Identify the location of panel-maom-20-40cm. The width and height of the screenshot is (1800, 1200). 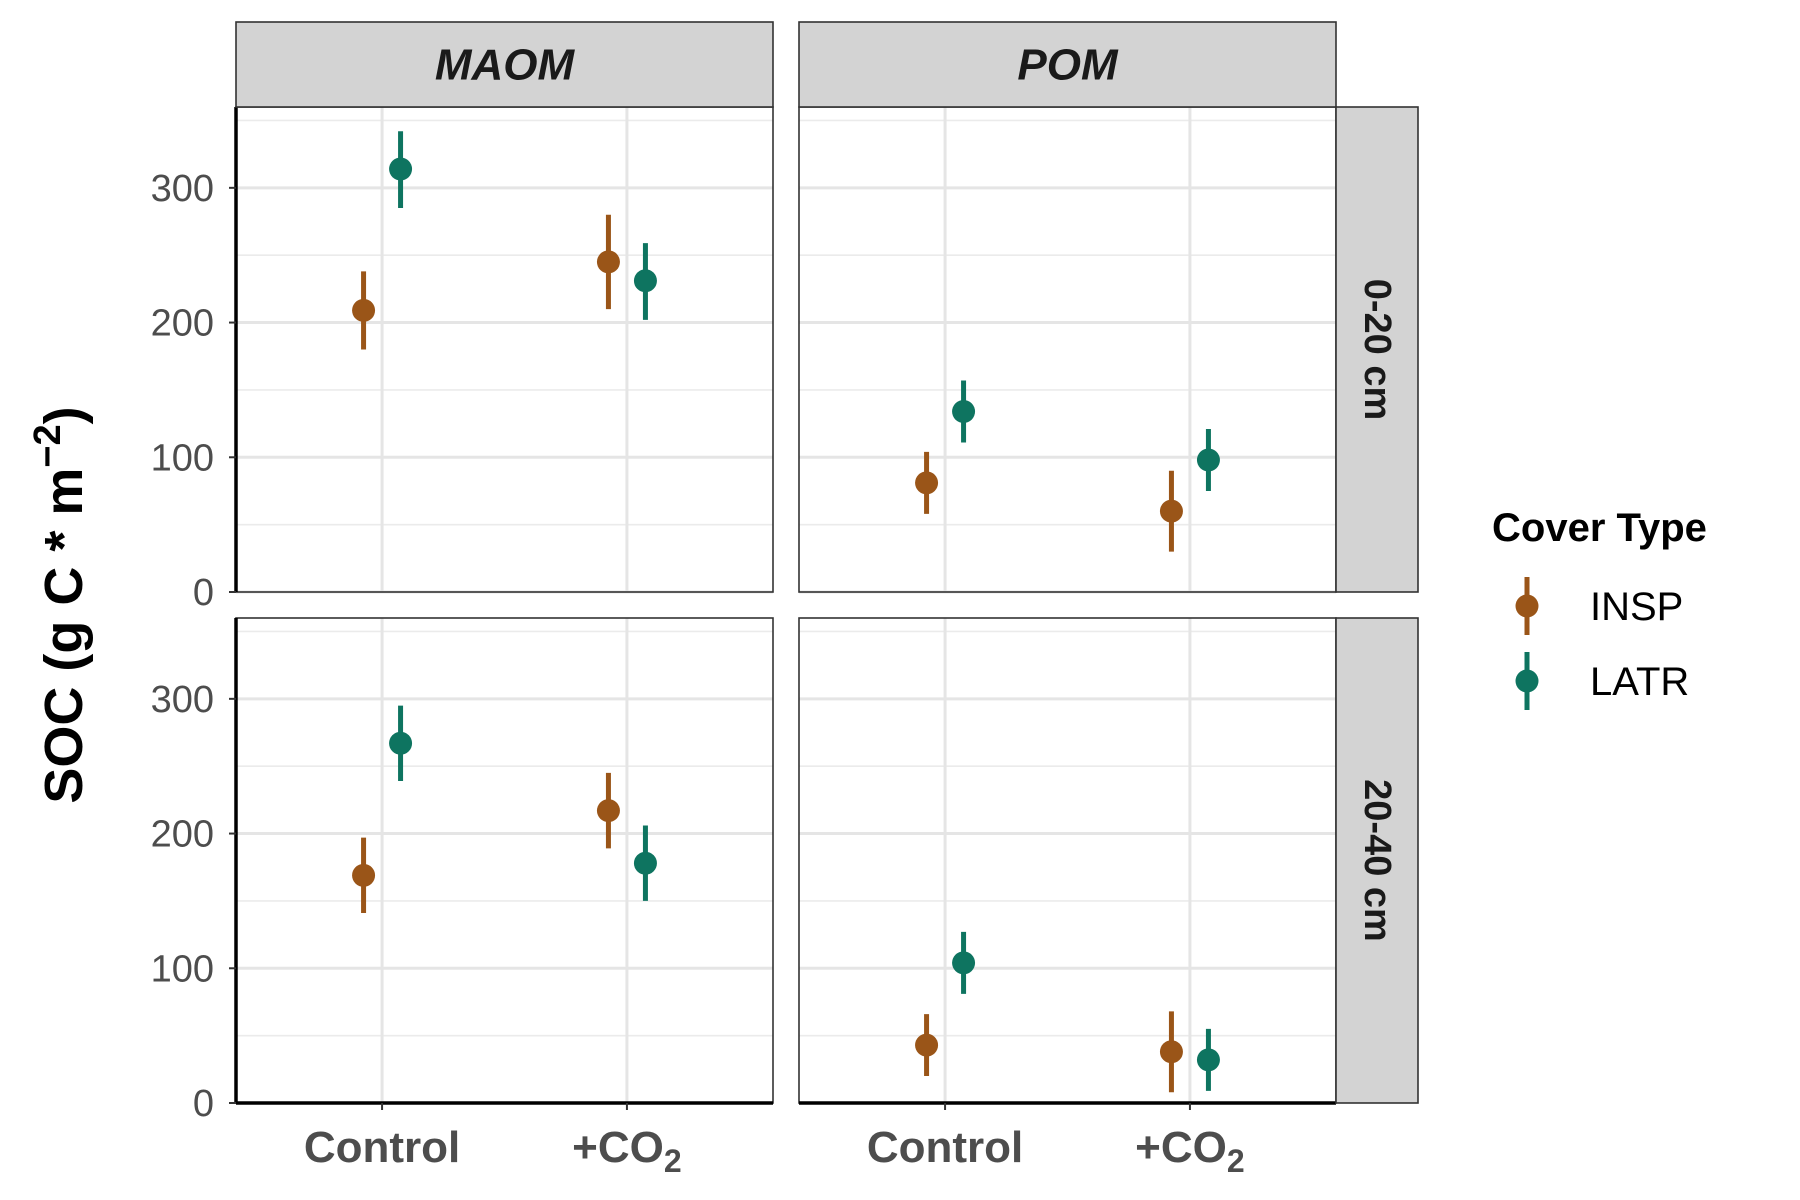
(504, 861).